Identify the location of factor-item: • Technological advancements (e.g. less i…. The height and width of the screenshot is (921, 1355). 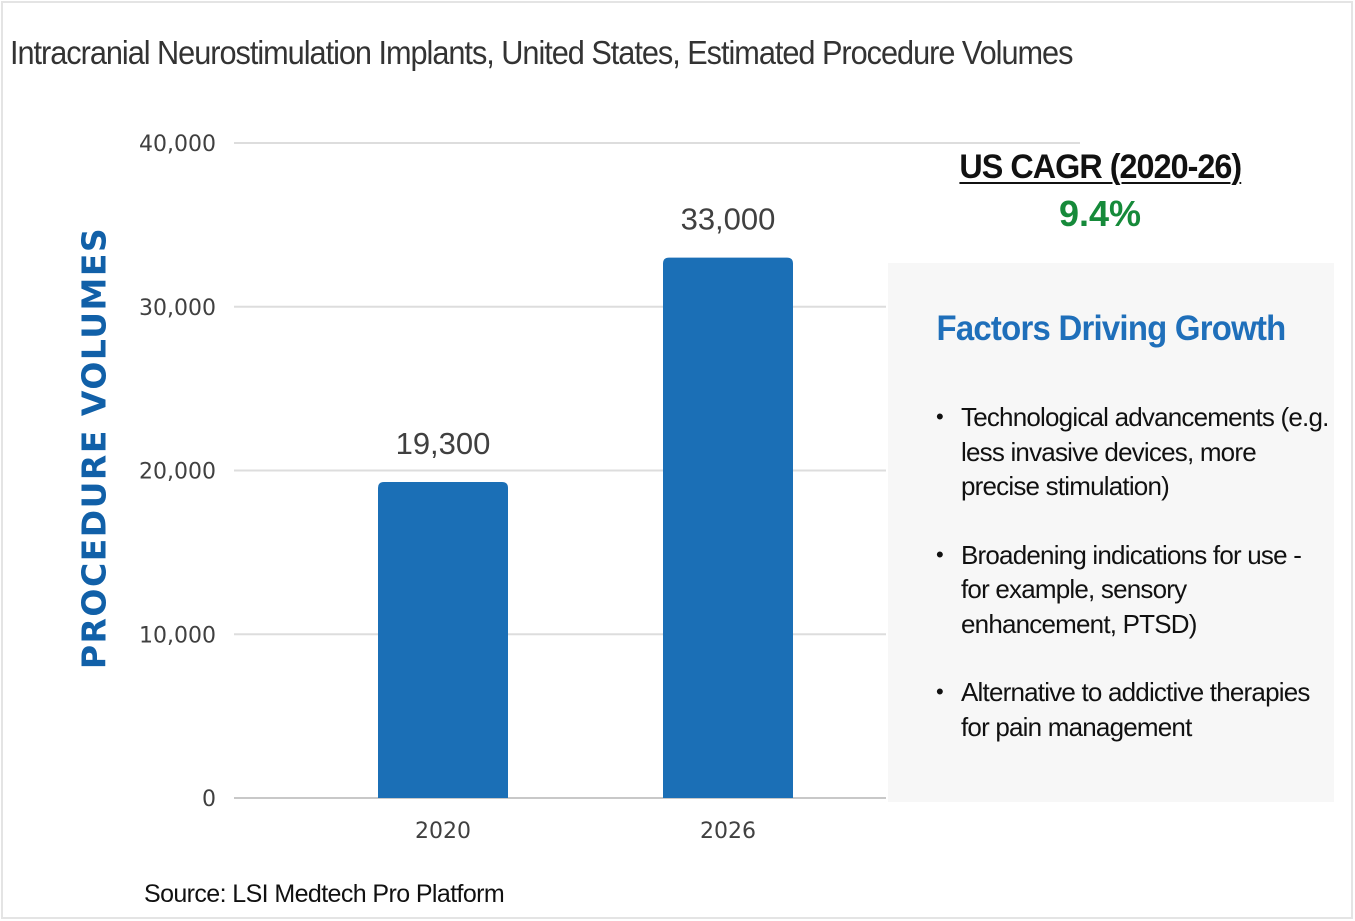
(1133, 452).